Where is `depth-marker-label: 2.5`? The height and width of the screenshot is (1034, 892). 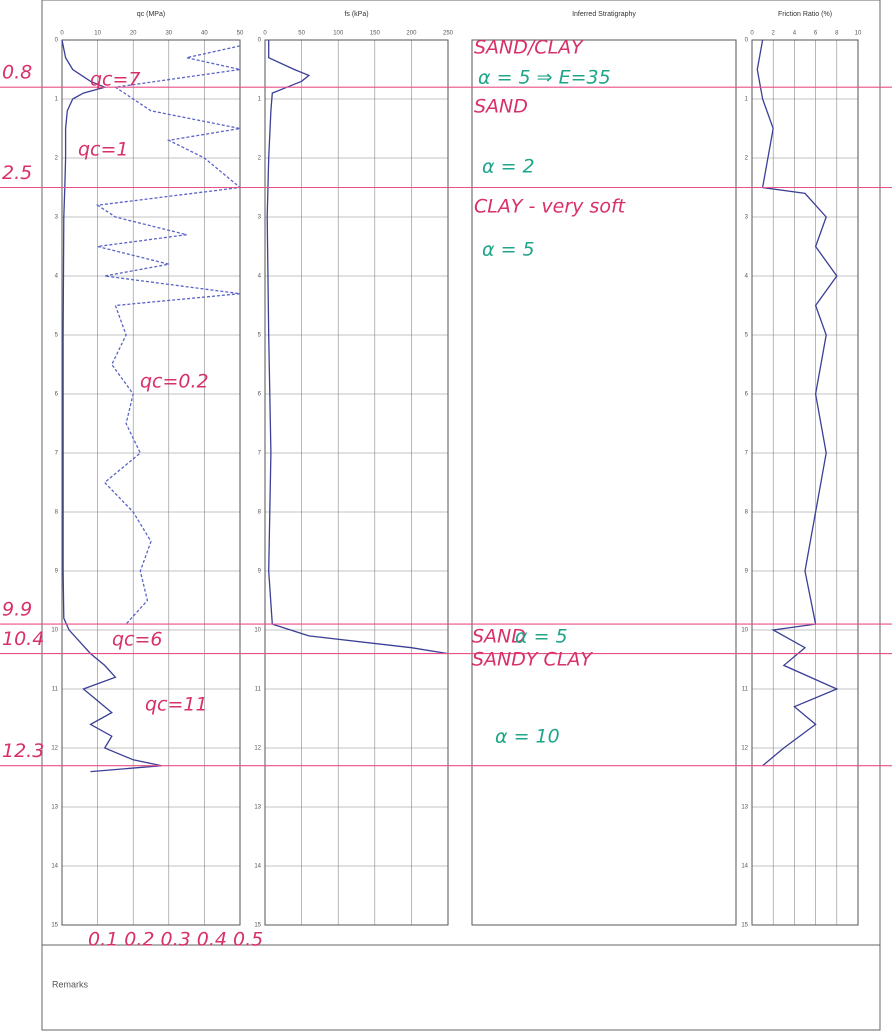
depth-marker-label: 2.5 is located at coordinates (17, 173).